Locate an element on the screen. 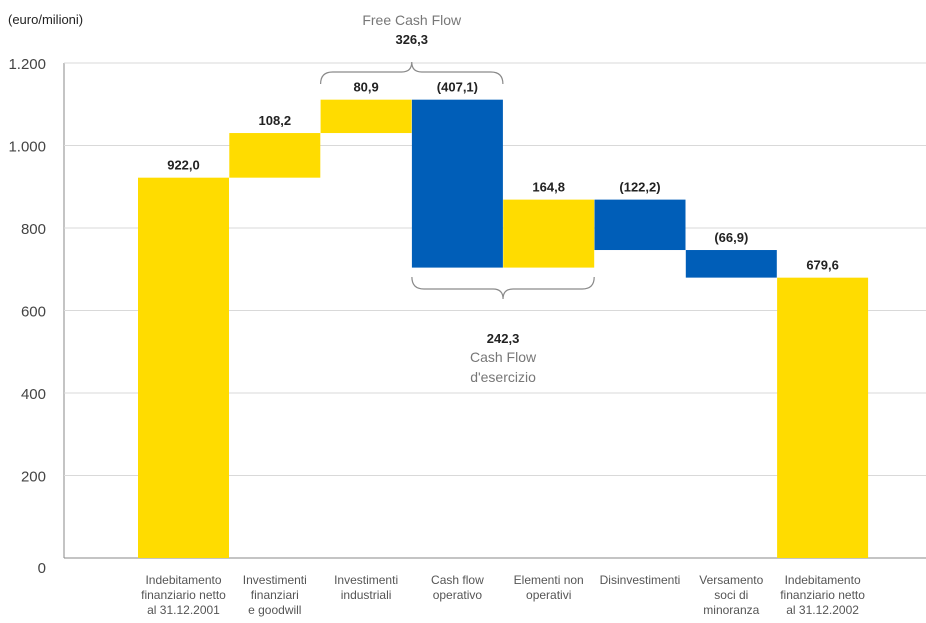 This screenshot has height=623, width=926. category-label: Cash flow is located at coordinates (457, 580).